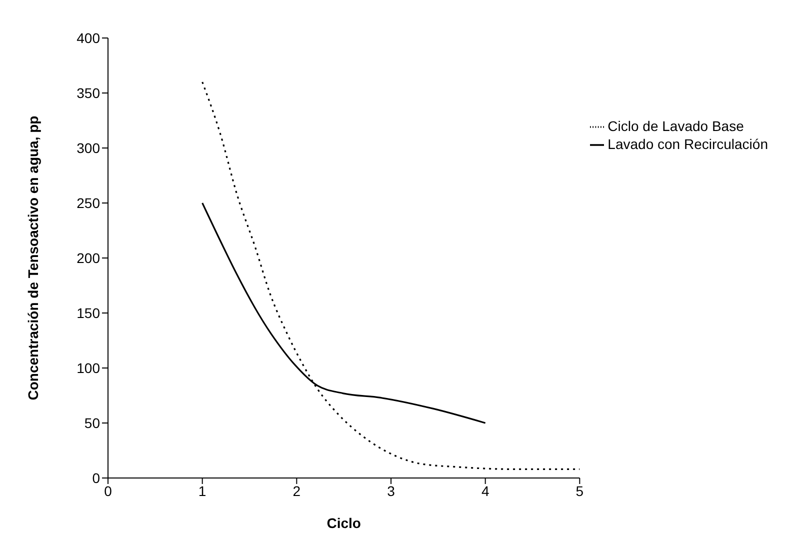 The image size is (810, 557). I want to click on y-tick-label: 300, so click(88, 148).